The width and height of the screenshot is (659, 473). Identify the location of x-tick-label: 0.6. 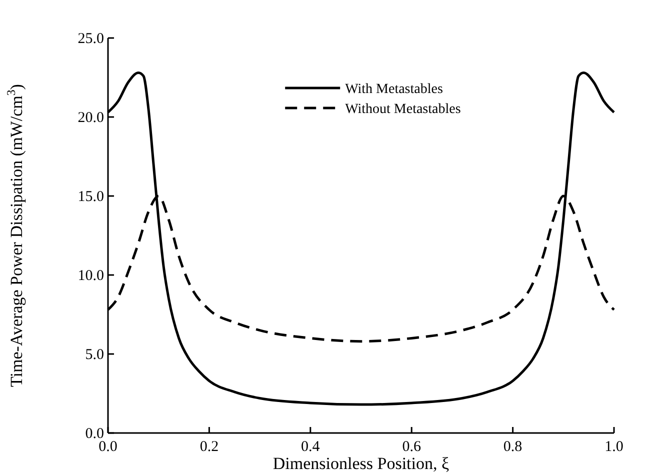
(412, 447).